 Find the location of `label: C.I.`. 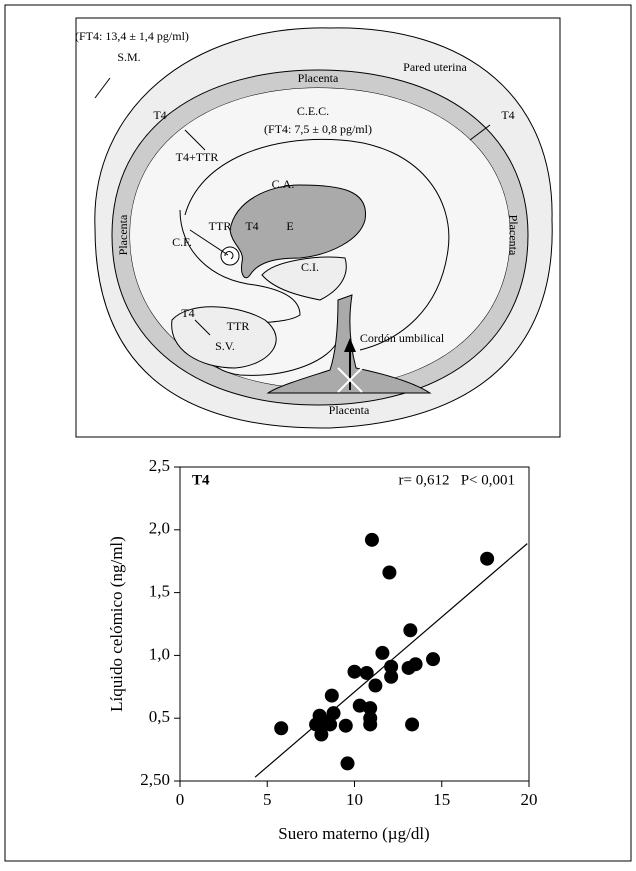

label: C.I. is located at coordinates (310, 267).